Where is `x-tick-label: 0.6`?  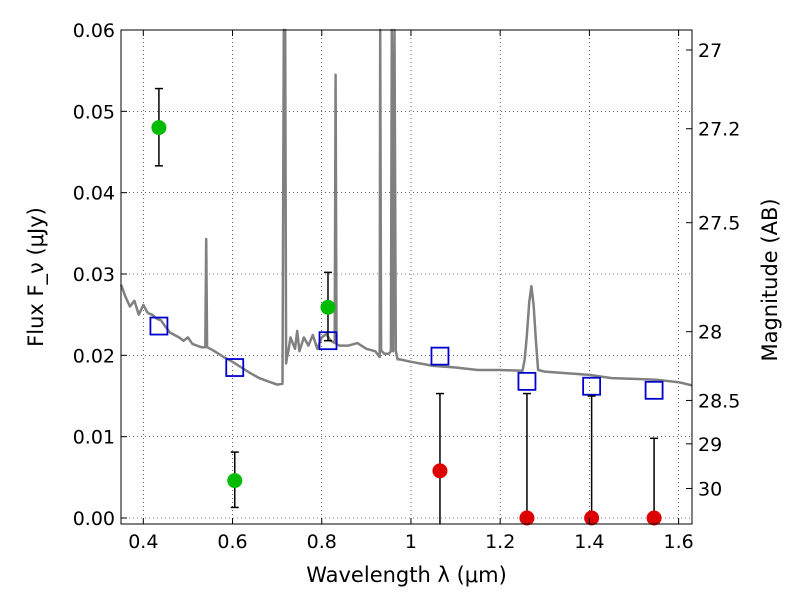 x-tick-label: 0.6 is located at coordinates (232, 542).